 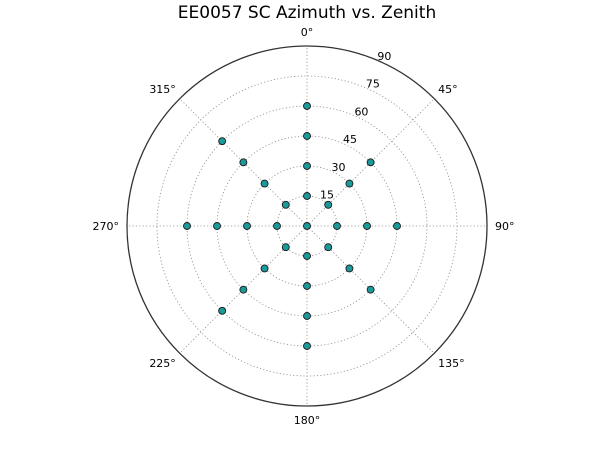 What do you see at coordinates (338, 167) in the screenshot?
I see `radial-tick-label: 30` at bounding box center [338, 167].